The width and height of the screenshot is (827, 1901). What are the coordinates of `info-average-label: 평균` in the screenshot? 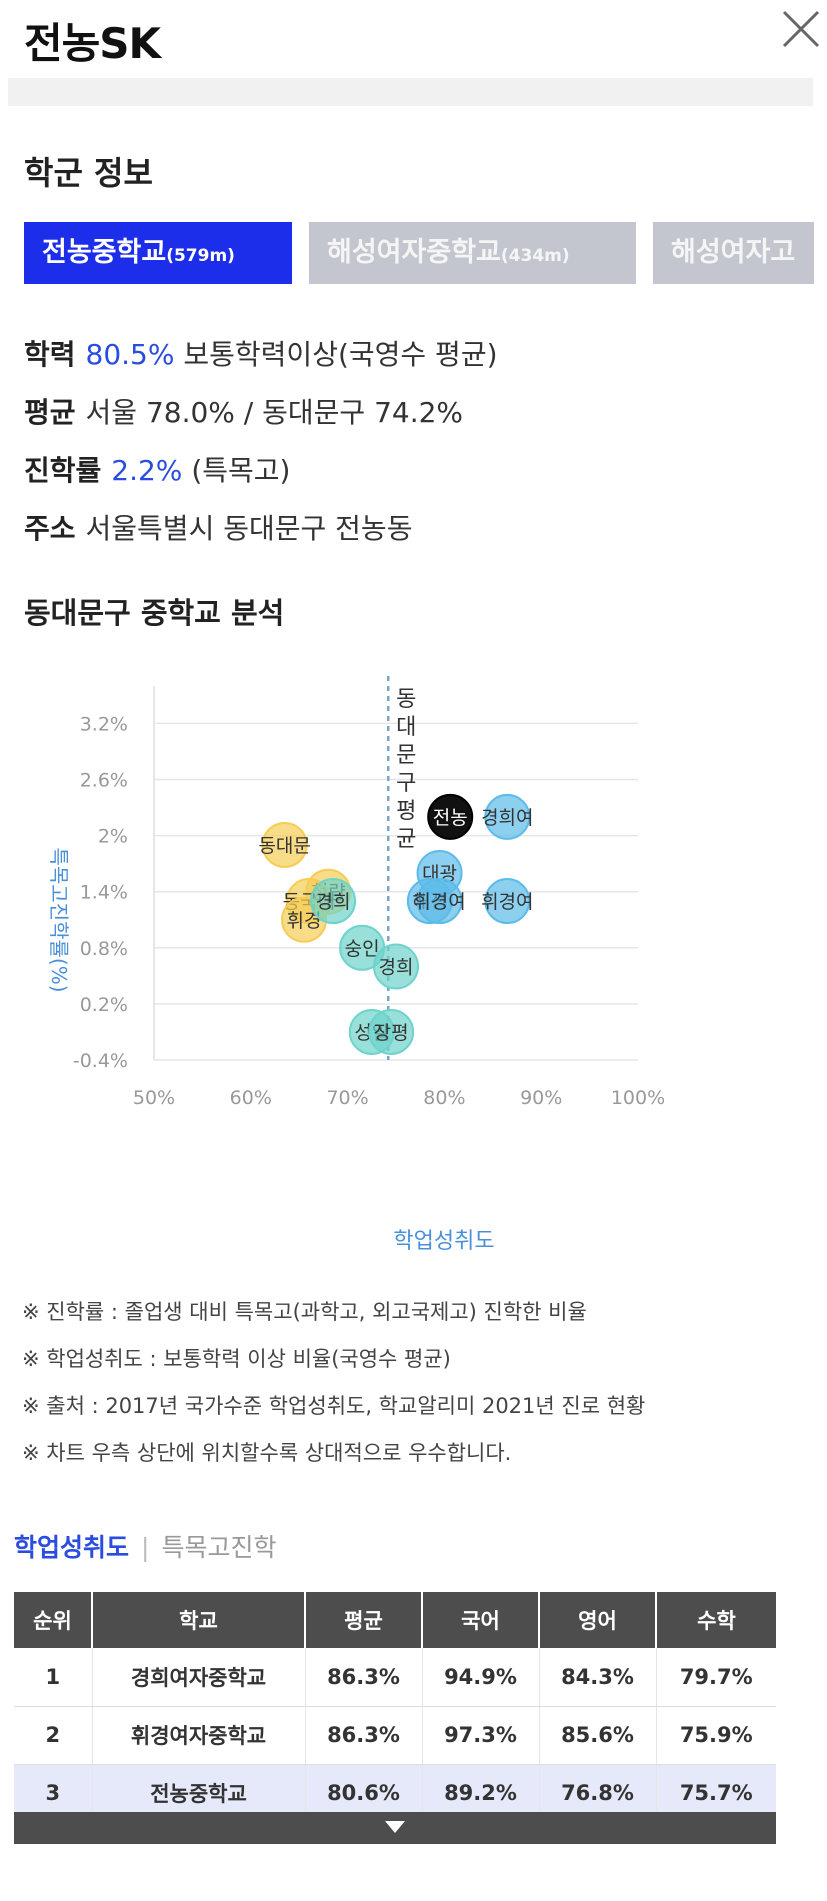 It's located at (50, 412).